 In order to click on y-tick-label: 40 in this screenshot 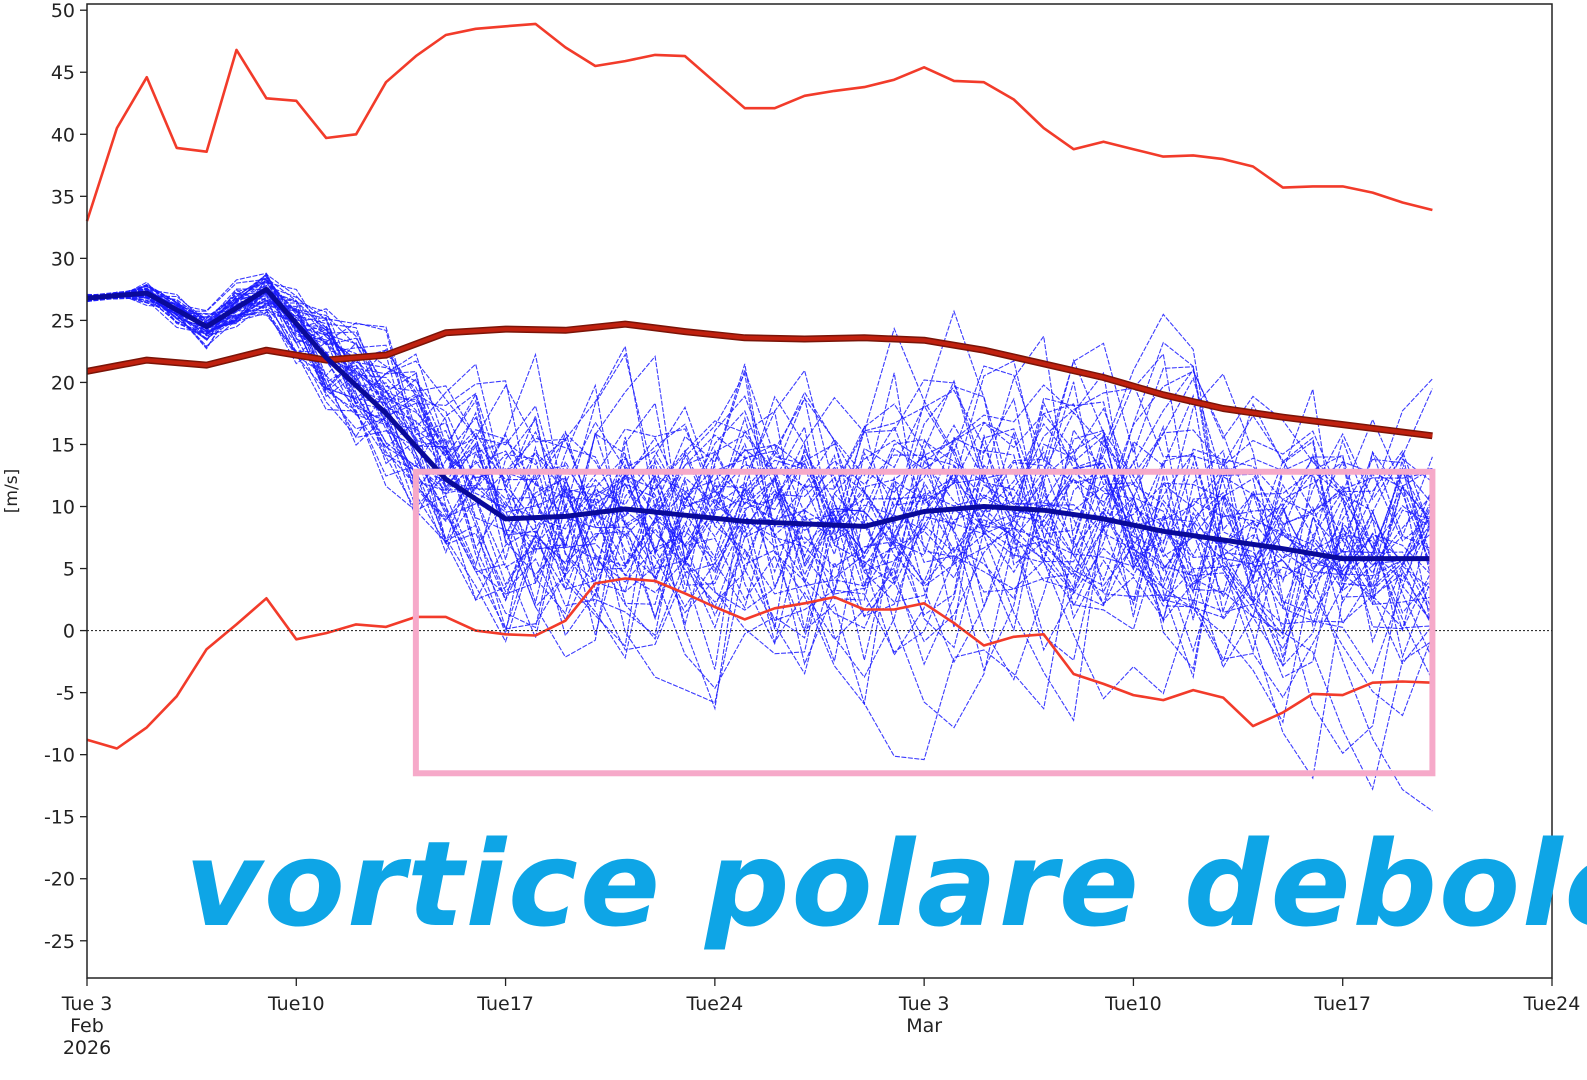, I will do `click(63, 135)`.